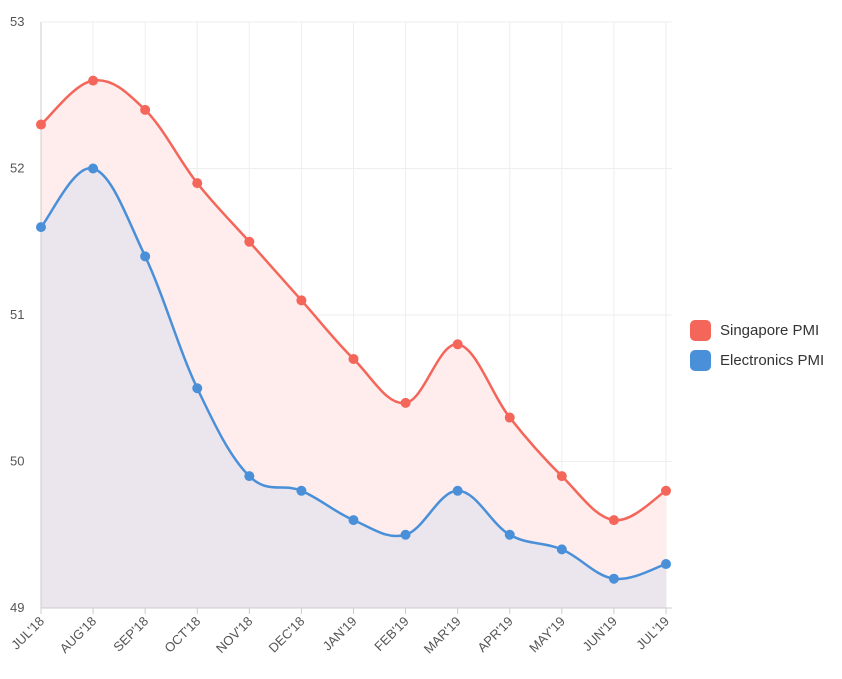 This screenshot has width=842, height=679. I want to click on legend-item-electronics-pmi: Electronics PMI, so click(757, 360).